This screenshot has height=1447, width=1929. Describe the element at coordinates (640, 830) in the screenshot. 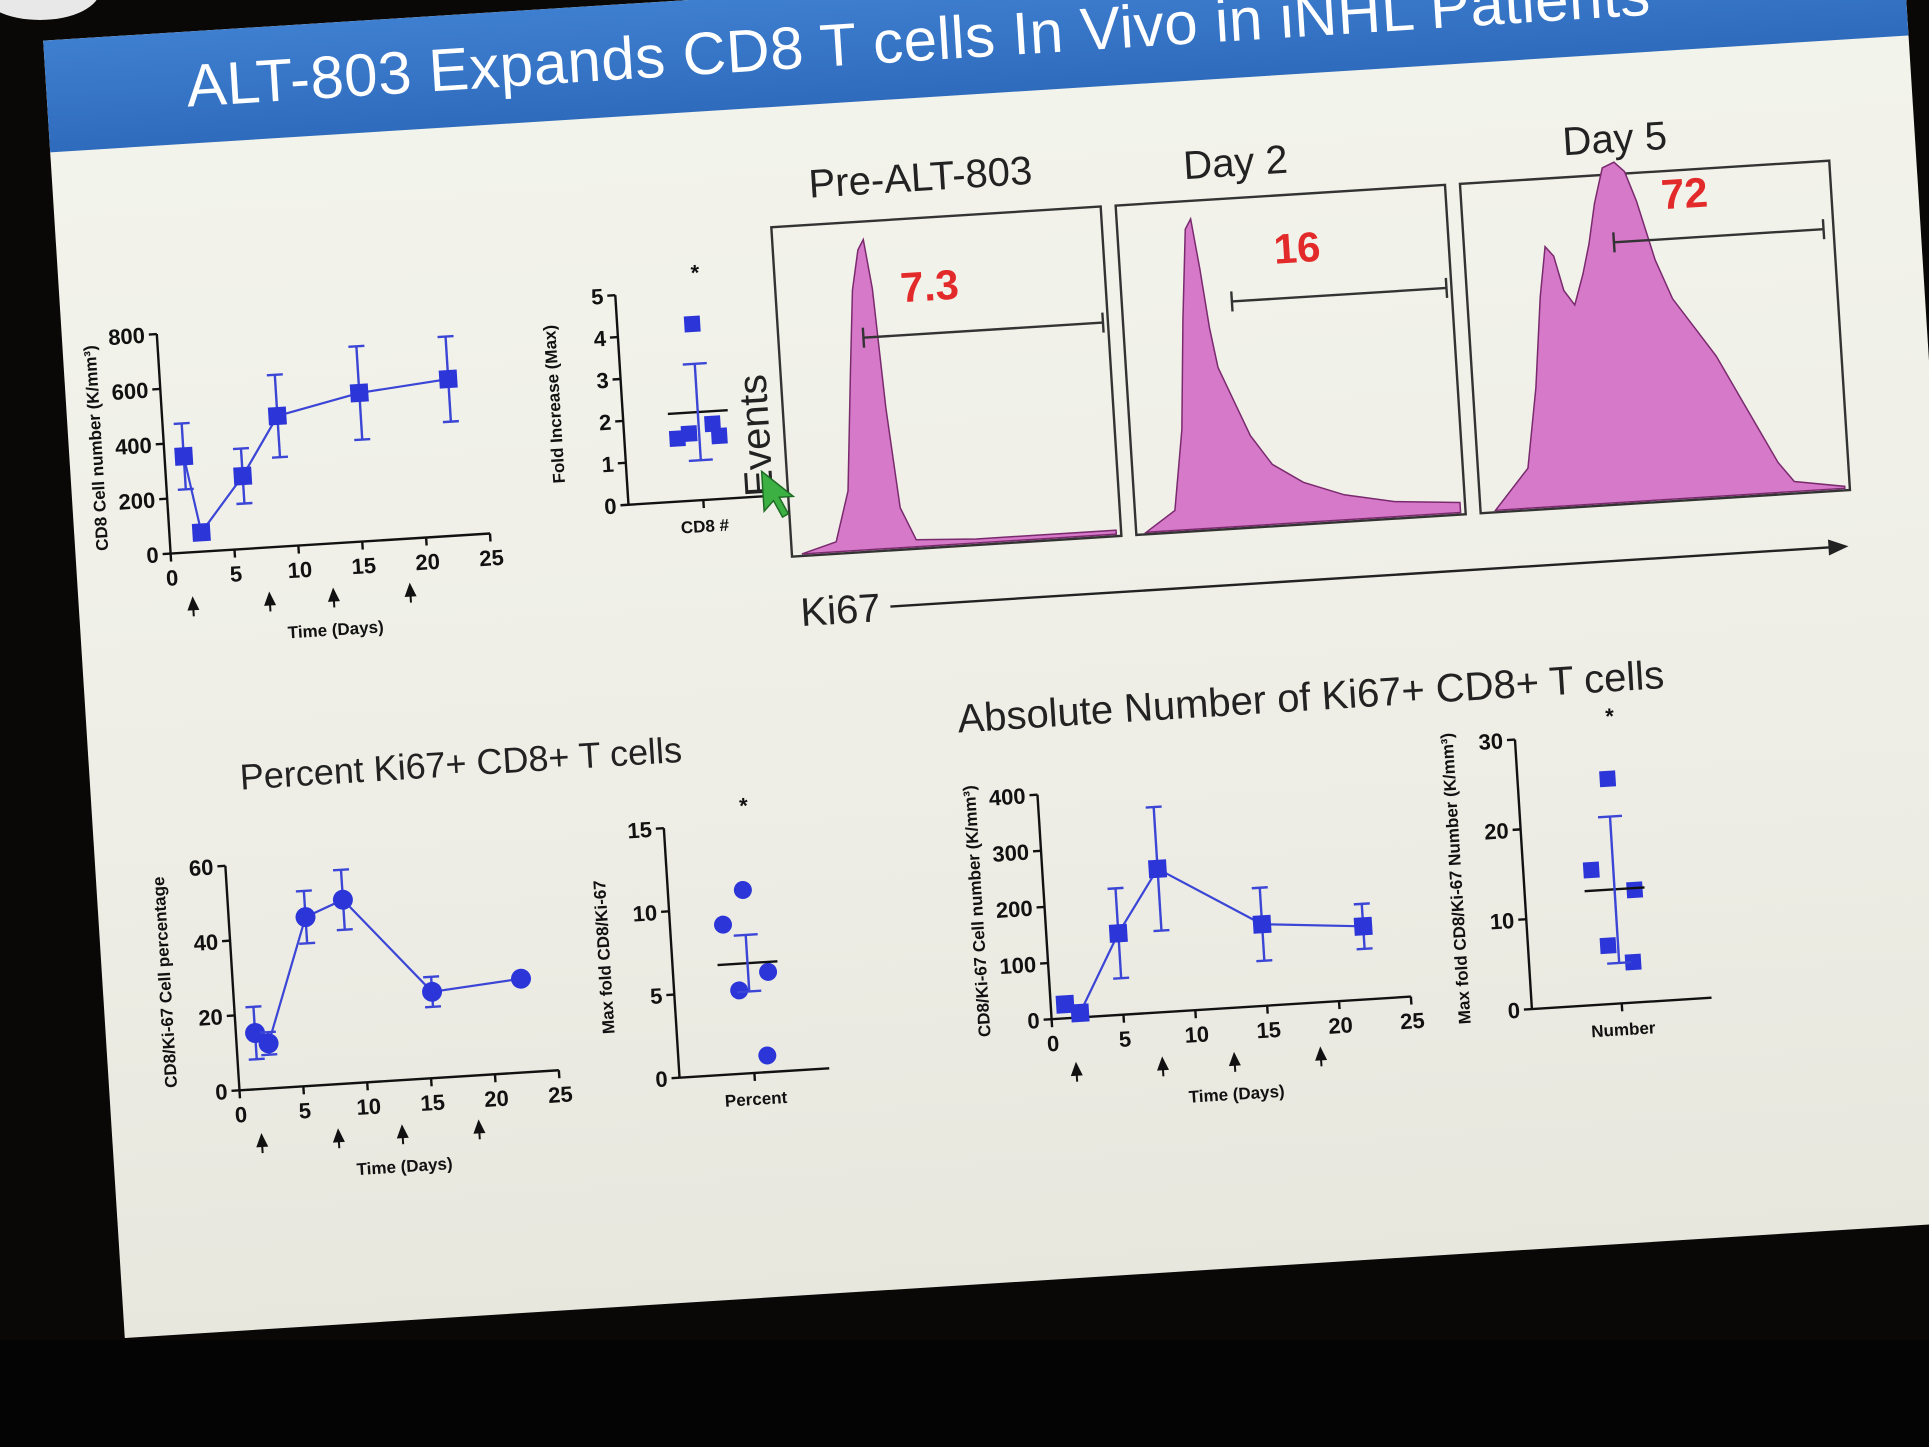

I see `y-tick-label: 15` at that location.